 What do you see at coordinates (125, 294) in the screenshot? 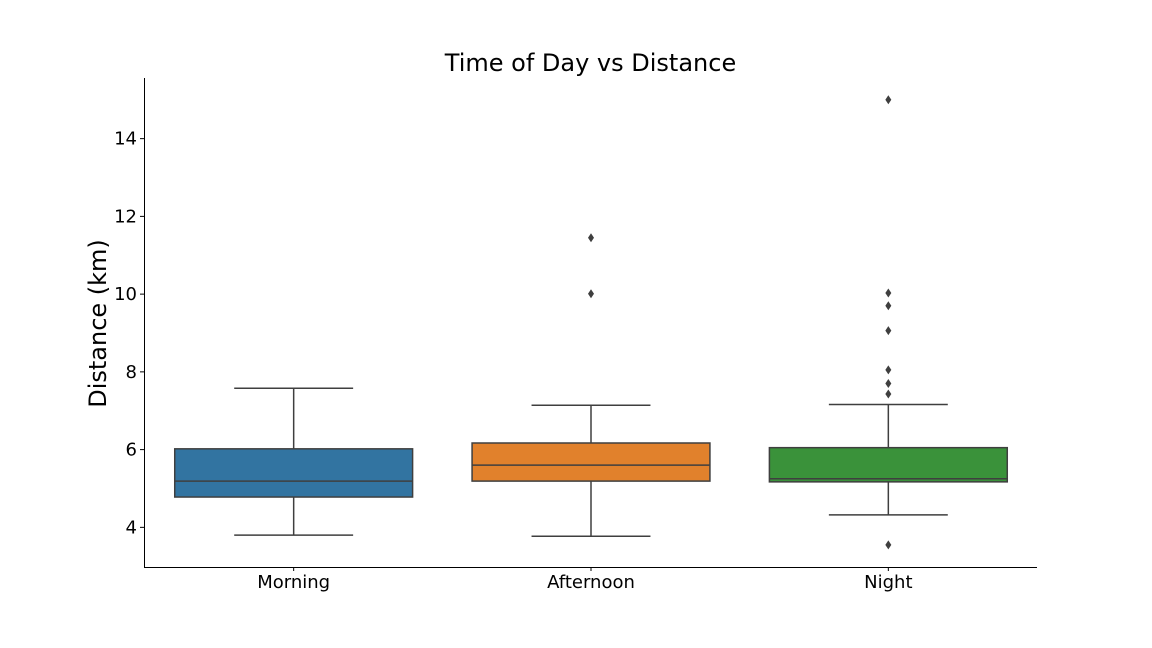
I see `y-tick-label: 10` at bounding box center [125, 294].